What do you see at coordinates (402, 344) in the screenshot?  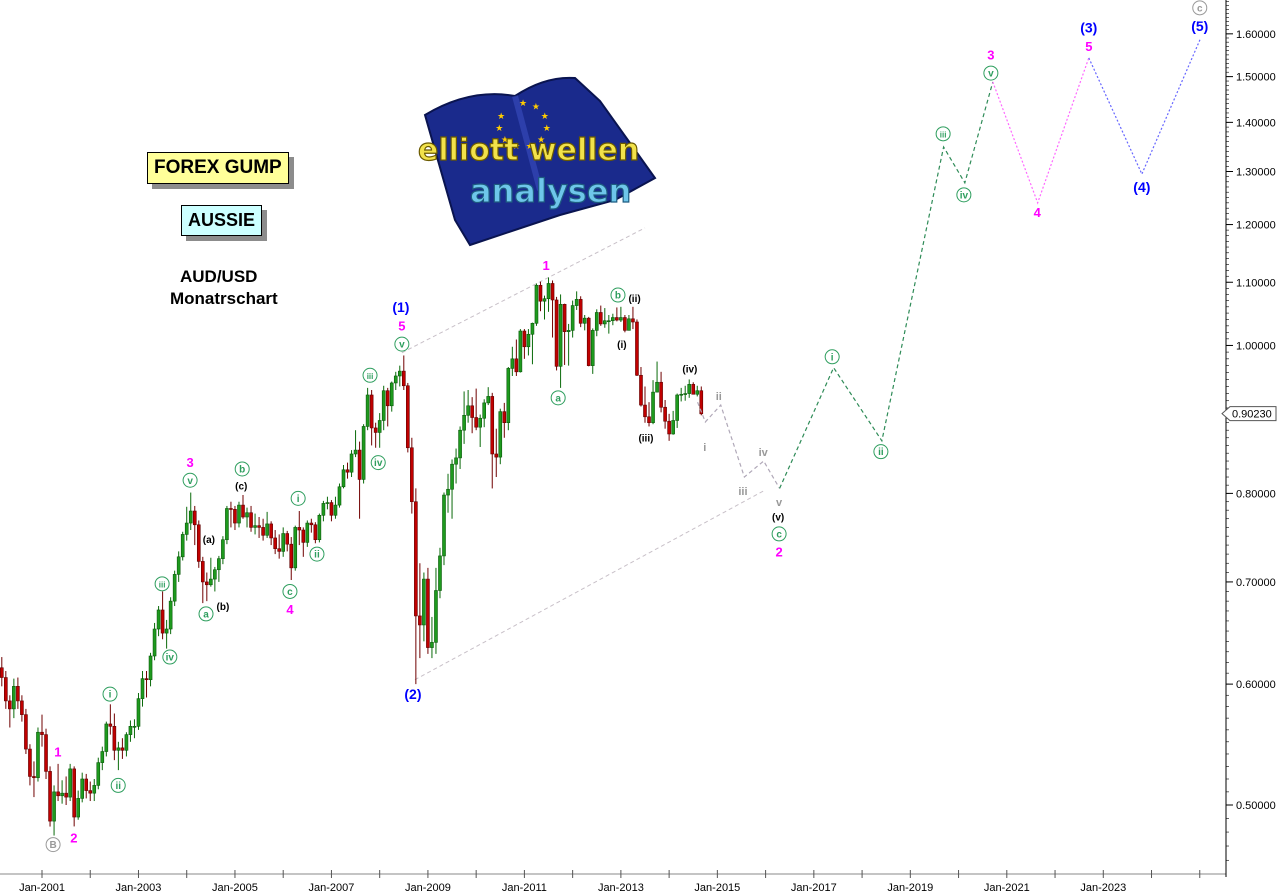 I see `wave-label: v` at bounding box center [402, 344].